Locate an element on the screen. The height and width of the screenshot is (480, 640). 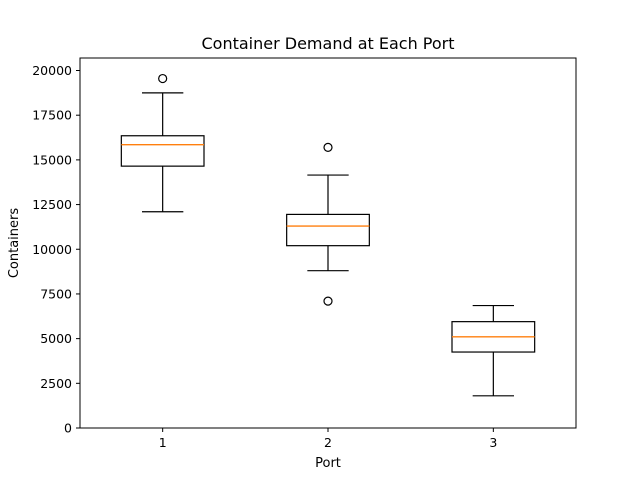
x-tick-label: 3 is located at coordinates (493, 442).